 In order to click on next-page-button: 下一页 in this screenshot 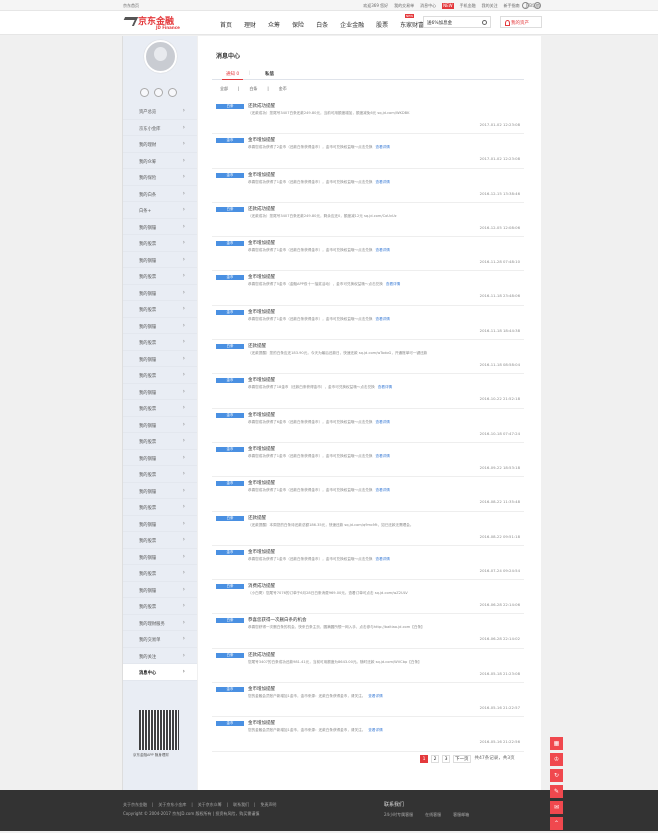, I will do `click(462, 759)`.